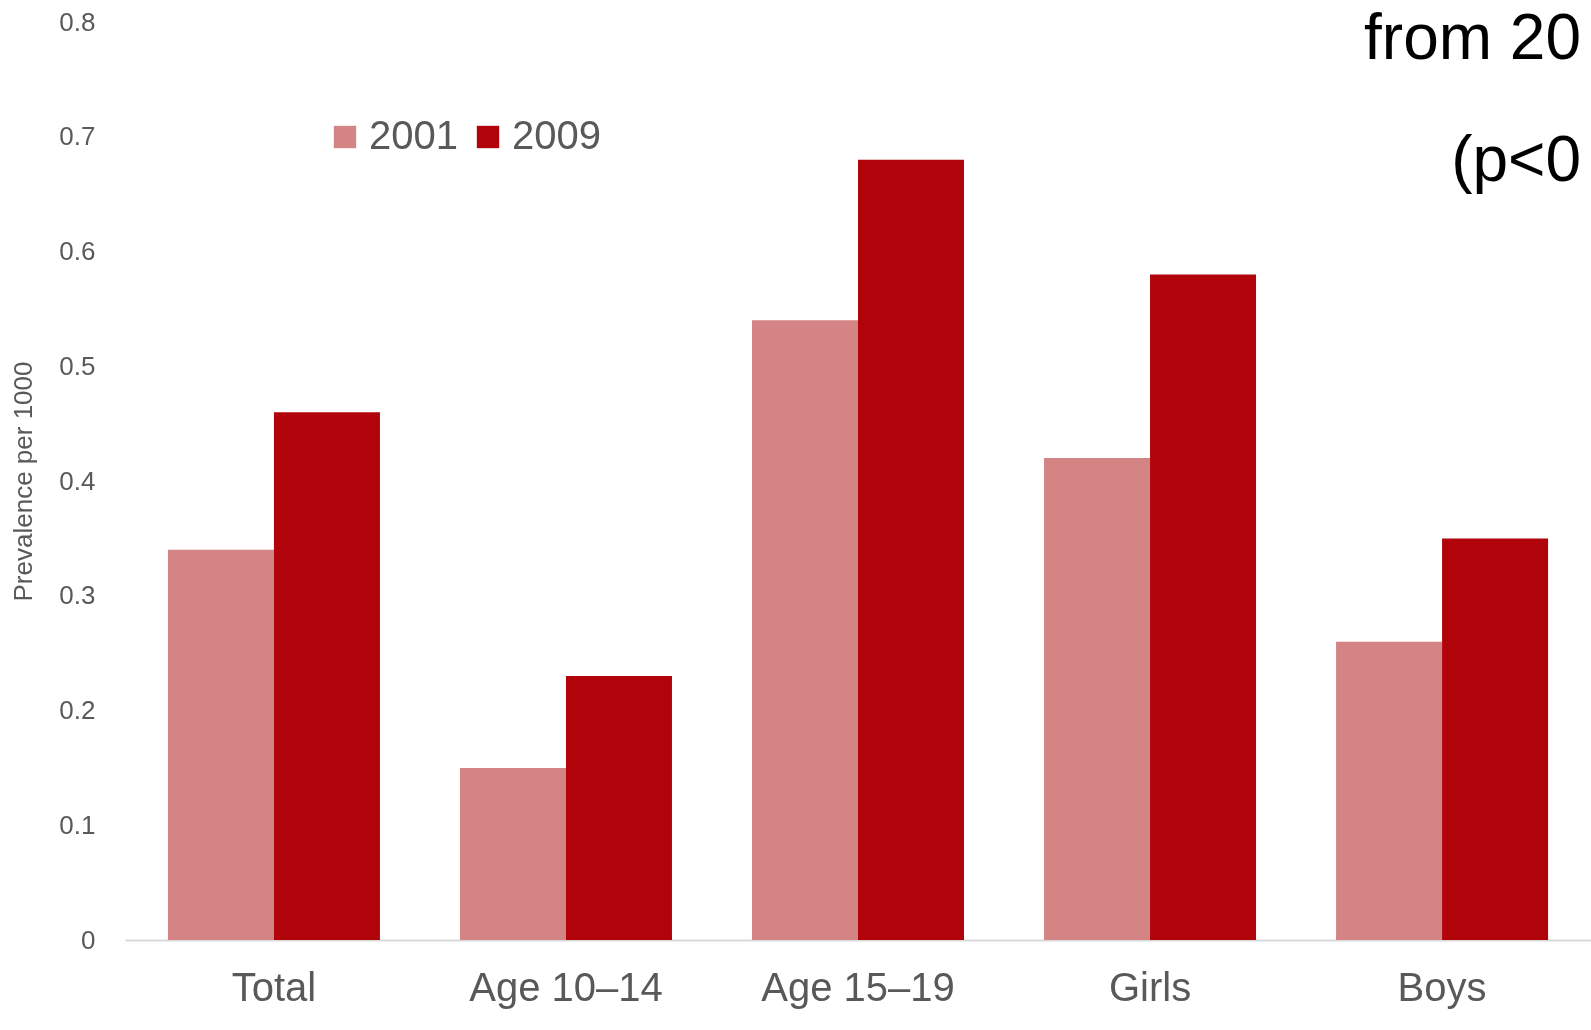 The image size is (1591, 1030). What do you see at coordinates (88, 939) in the screenshot?
I see `y-tick-label: 0` at bounding box center [88, 939].